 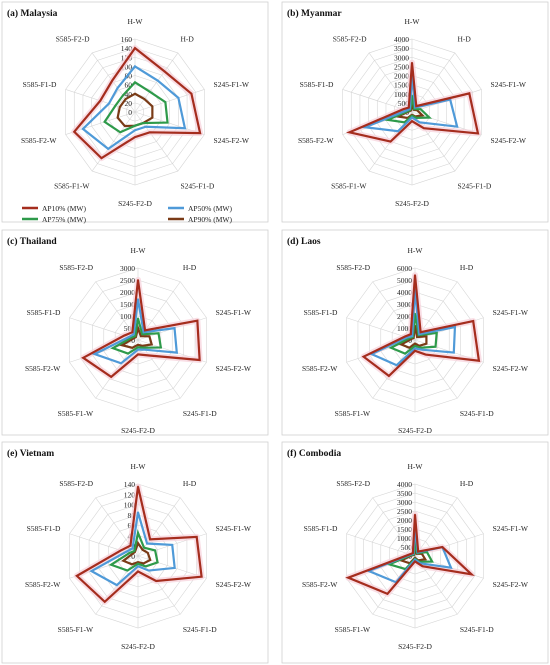 What do you see at coordinates (413, 21) in the screenshot?
I see `axis-label: H-W` at bounding box center [413, 21].